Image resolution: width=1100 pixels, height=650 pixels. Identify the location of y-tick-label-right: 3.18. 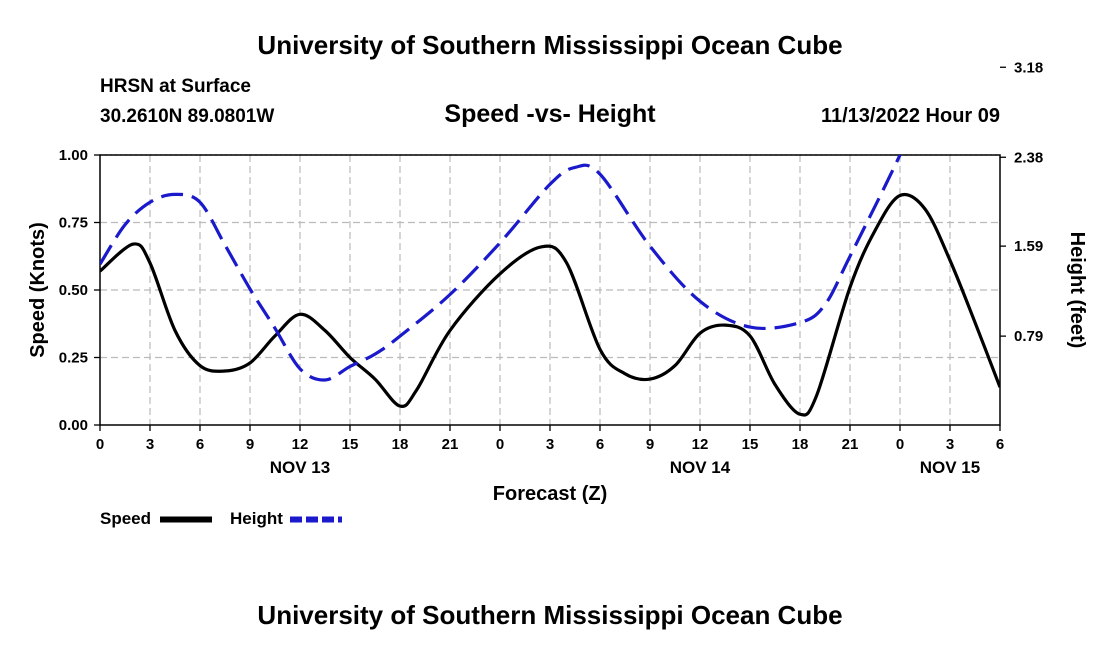
(1028, 67).